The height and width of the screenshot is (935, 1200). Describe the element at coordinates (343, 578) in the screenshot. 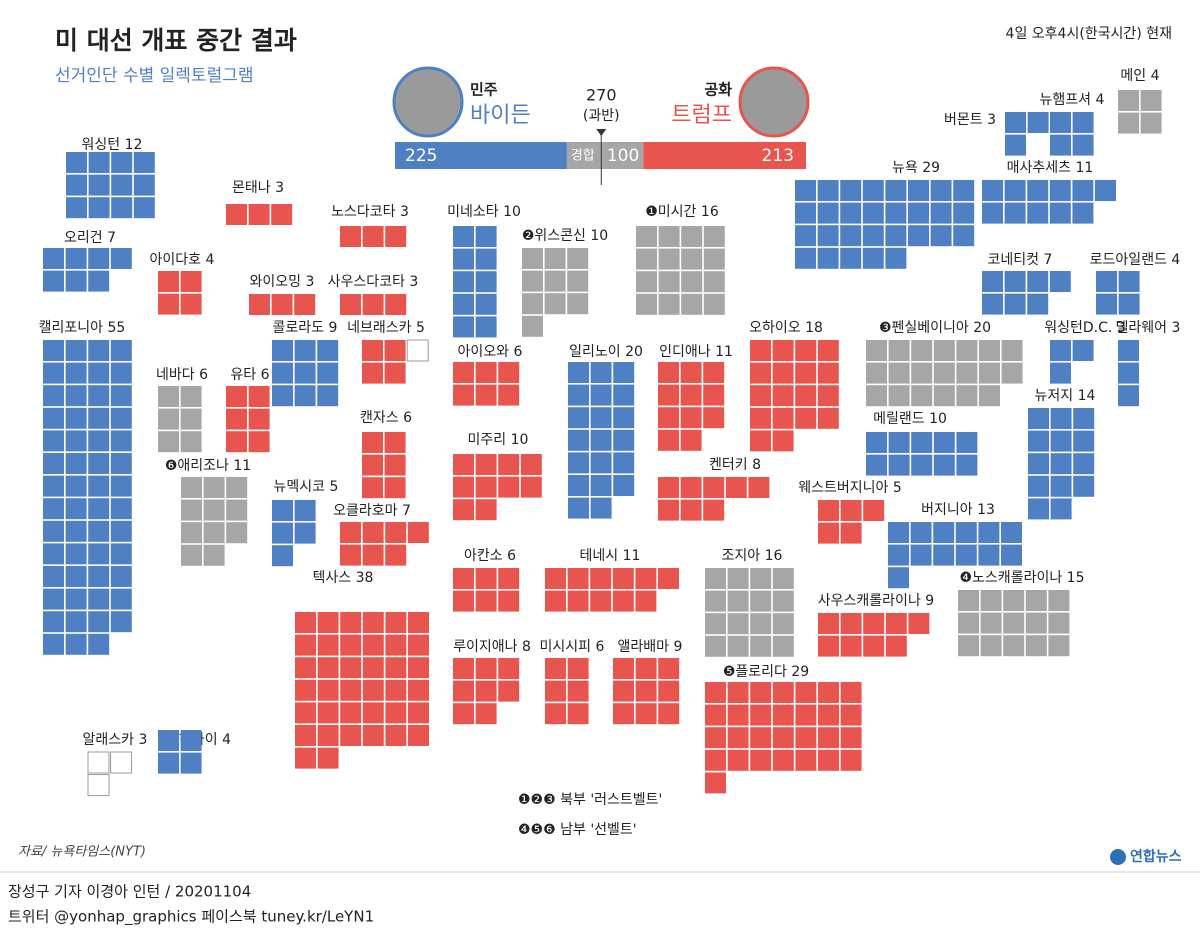

I see `state-label: 텍사스 38` at that location.